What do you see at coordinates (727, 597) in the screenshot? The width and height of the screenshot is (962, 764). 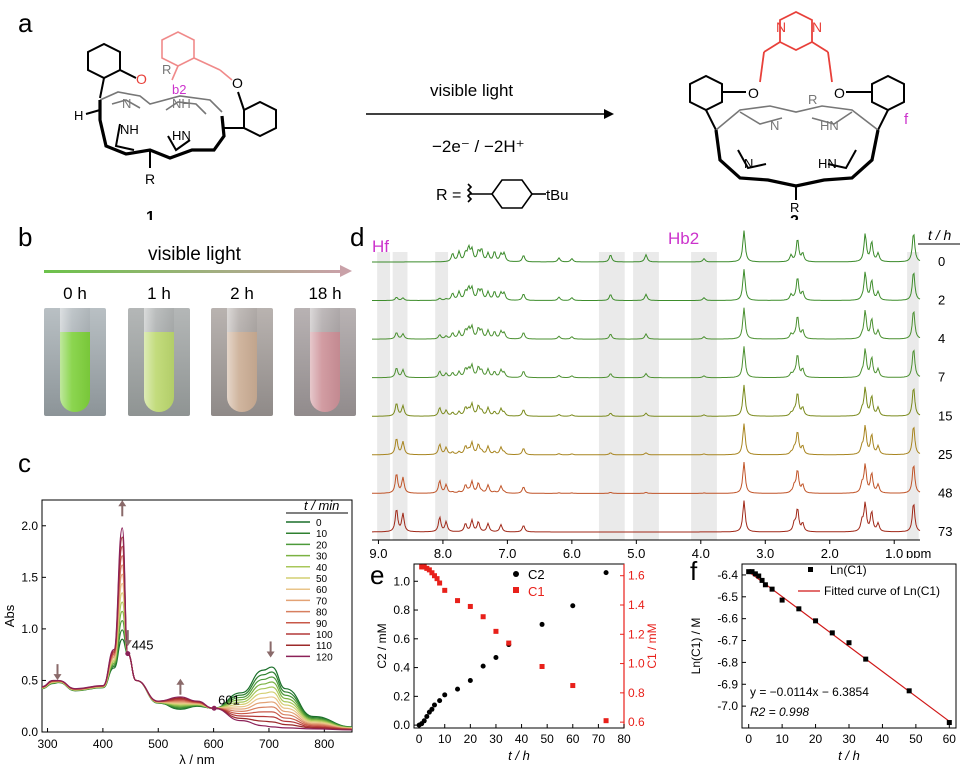 I see `lnfit-ytick-label: -6.5` at bounding box center [727, 597].